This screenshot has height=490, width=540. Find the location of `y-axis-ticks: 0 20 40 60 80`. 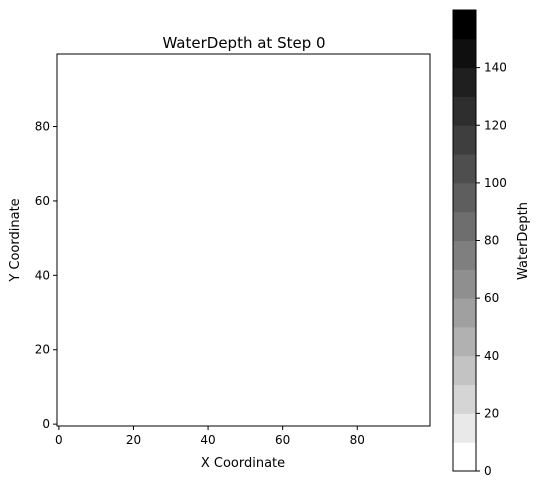

y-axis-ticks: 0 20 40 60 80 is located at coordinates (46, 275).